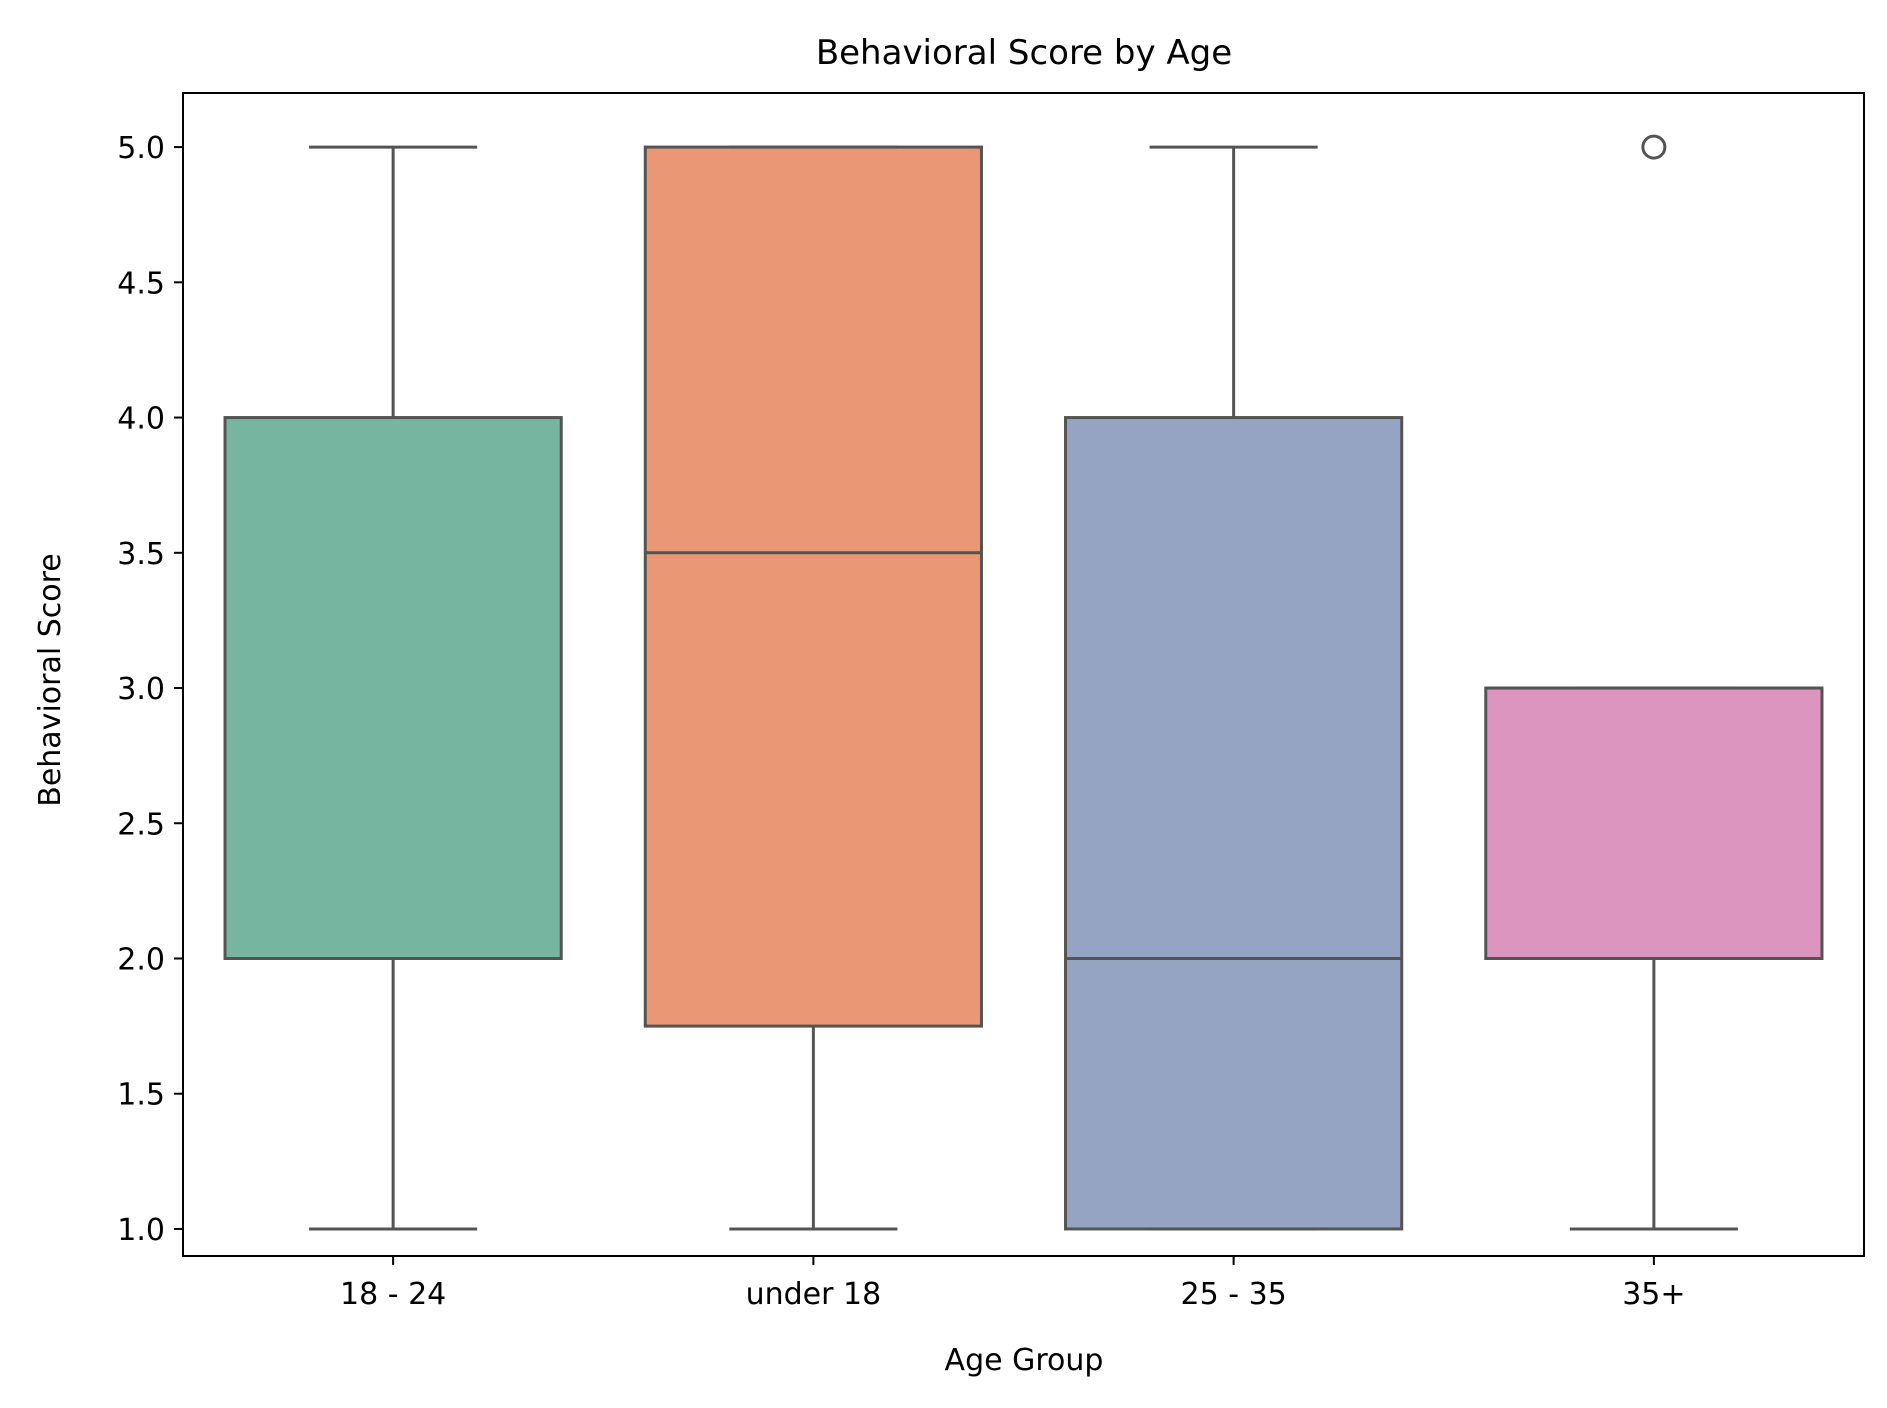 The image size is (1887, 1408). I want to click on y-tick-label: 1.5, so click(141, 1095).